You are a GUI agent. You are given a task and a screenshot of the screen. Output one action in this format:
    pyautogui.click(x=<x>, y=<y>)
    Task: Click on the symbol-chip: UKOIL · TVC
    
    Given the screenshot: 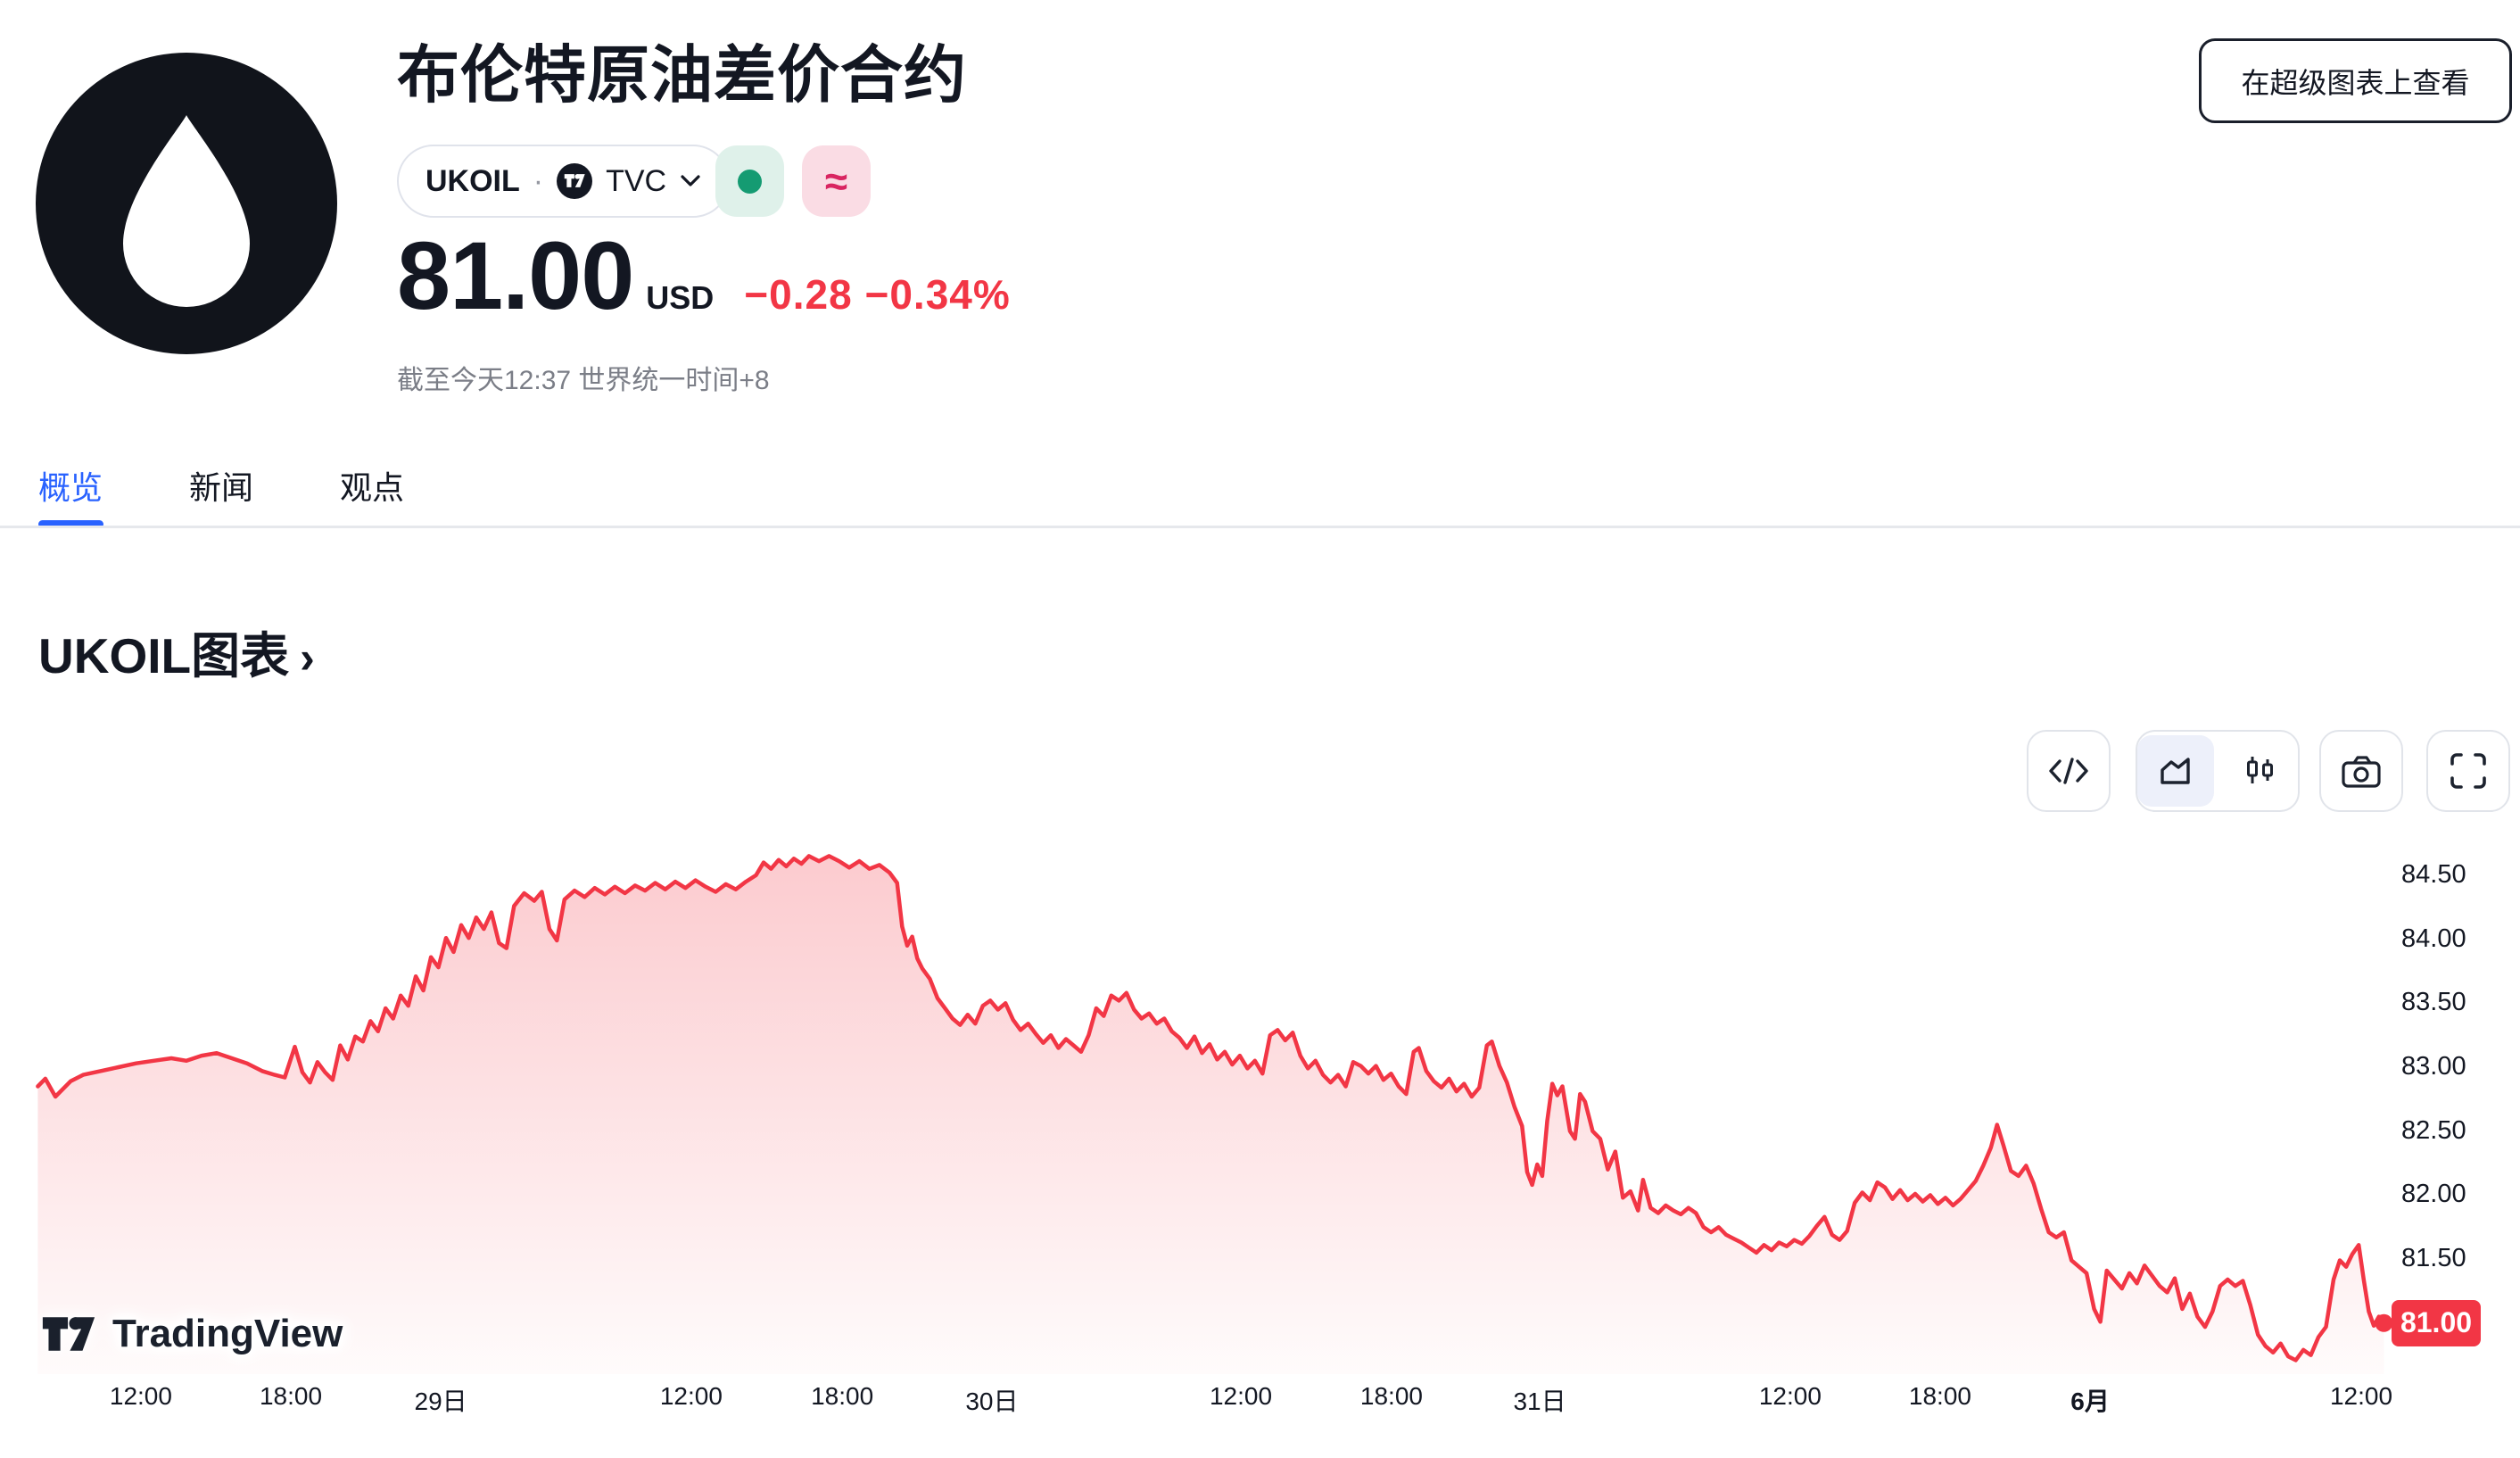 What is the action you would take?
    pyautogui.click(x=564, y=181)
    